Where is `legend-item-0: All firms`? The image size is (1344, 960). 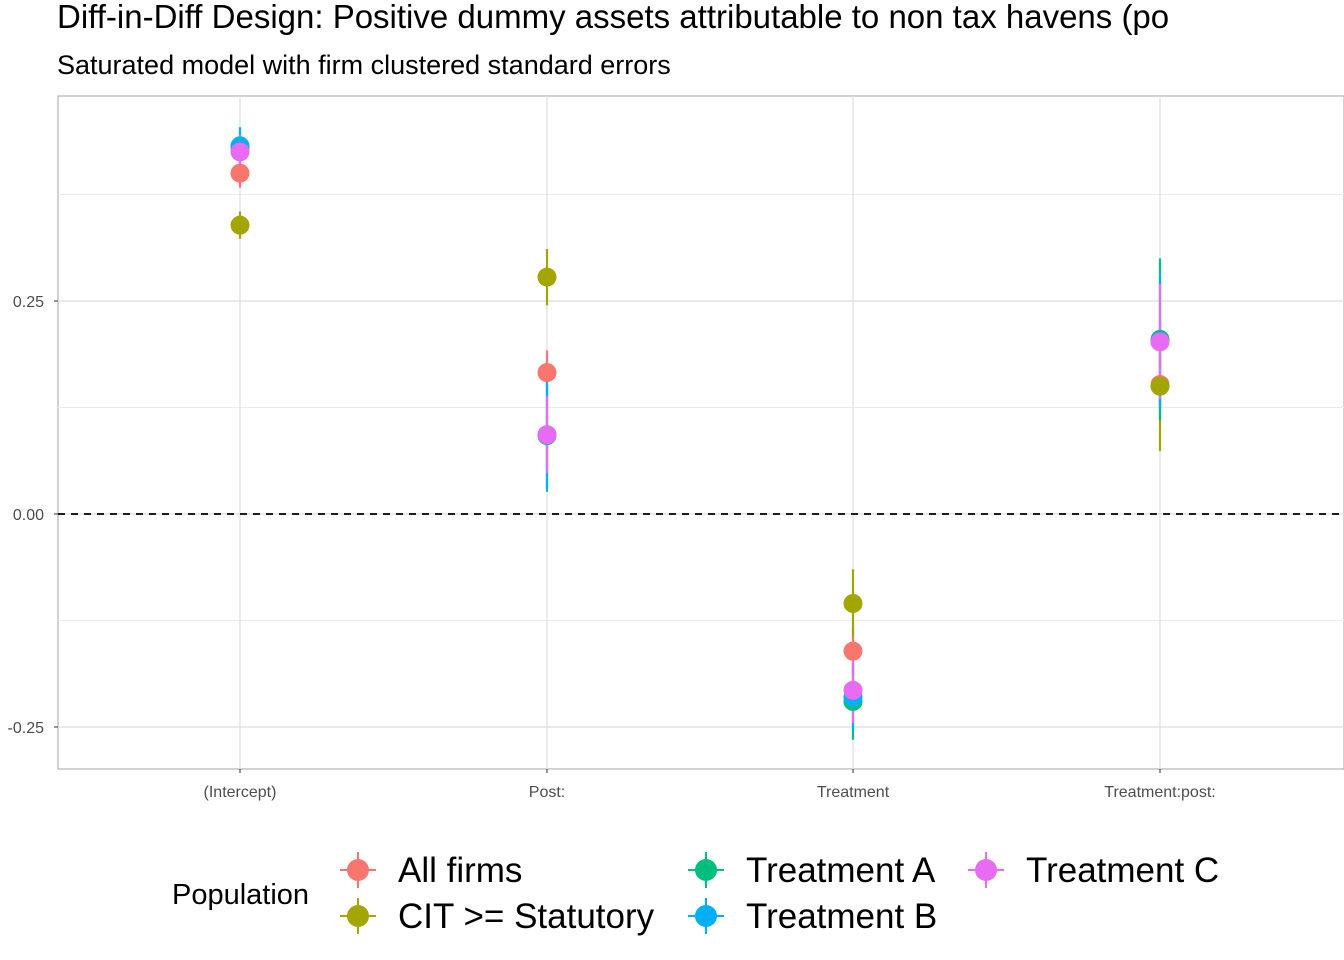
legend-item-0: All firms is located at coordinates (431, 870).